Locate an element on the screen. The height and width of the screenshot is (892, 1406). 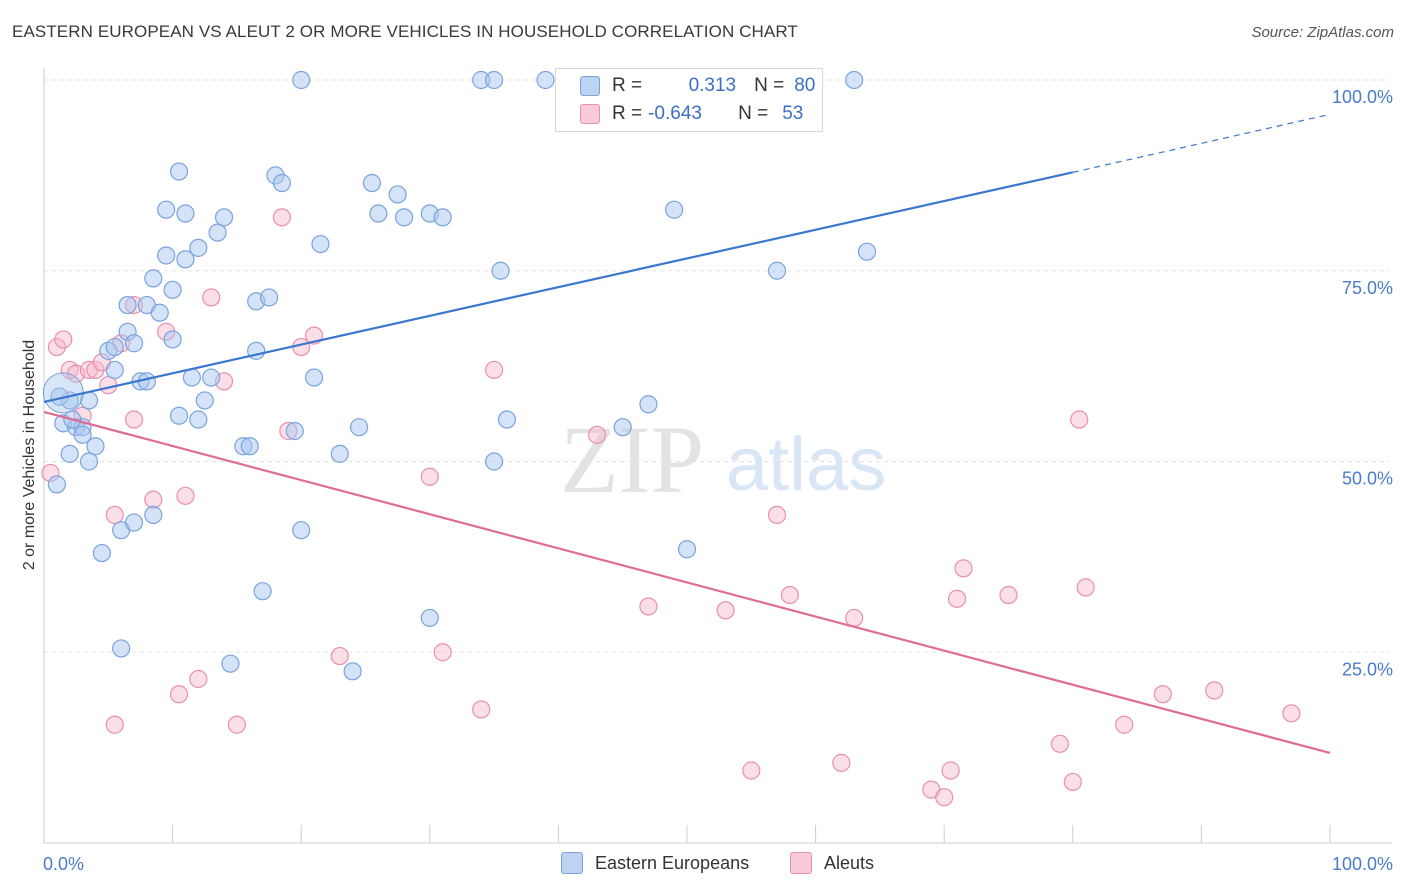
legend-n-value: 53 is located at coordinates (793, 113).